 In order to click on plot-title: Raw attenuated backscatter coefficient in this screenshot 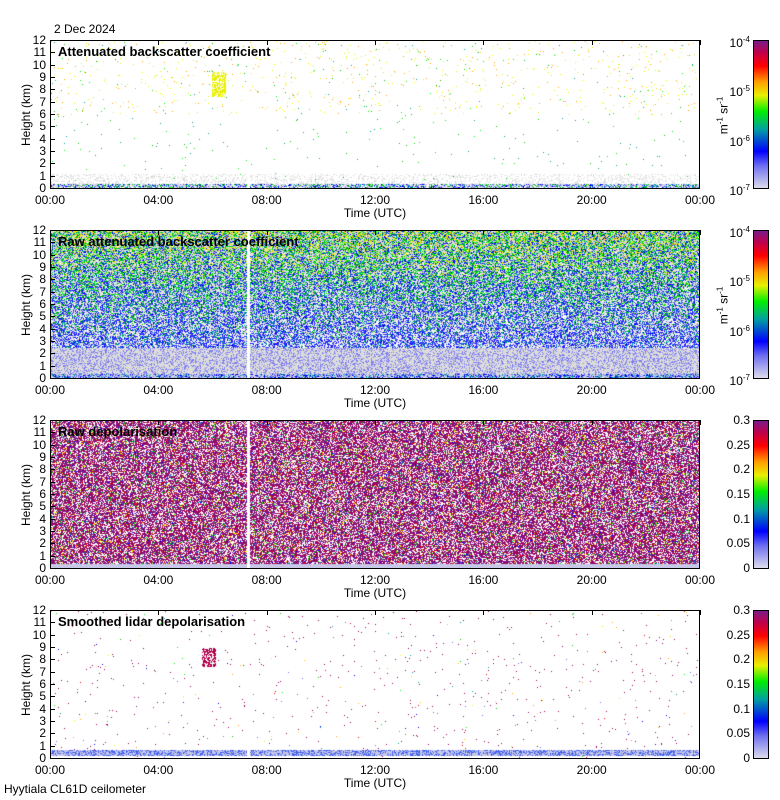, I will do `click(178, 241)`.